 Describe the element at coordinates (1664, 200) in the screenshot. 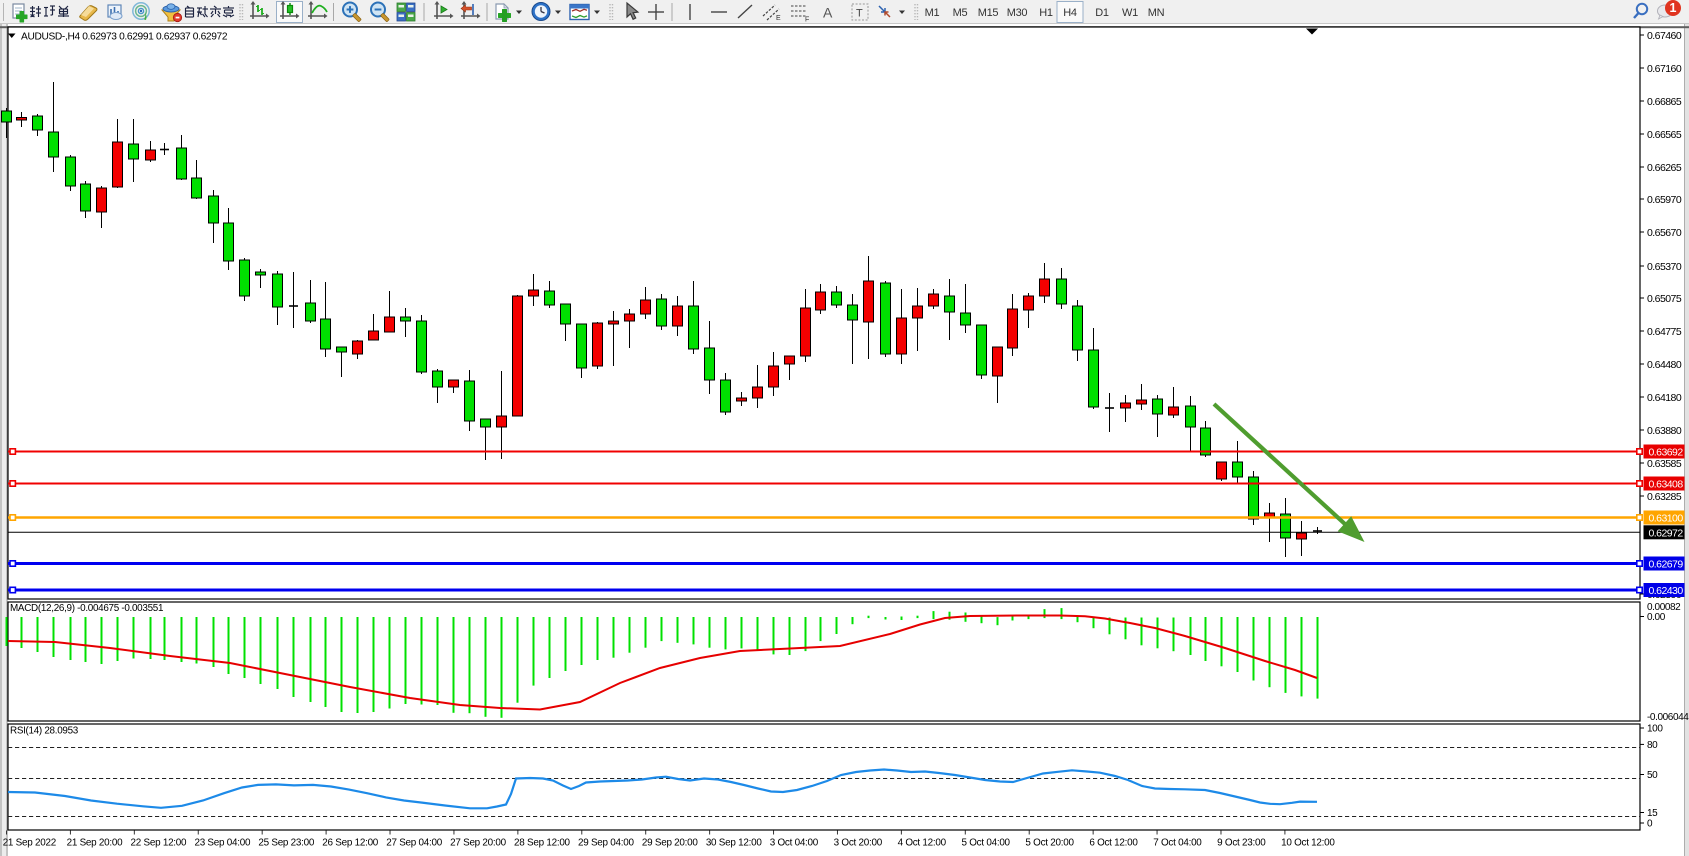

I see `svg-text: 0.65970` at that location.